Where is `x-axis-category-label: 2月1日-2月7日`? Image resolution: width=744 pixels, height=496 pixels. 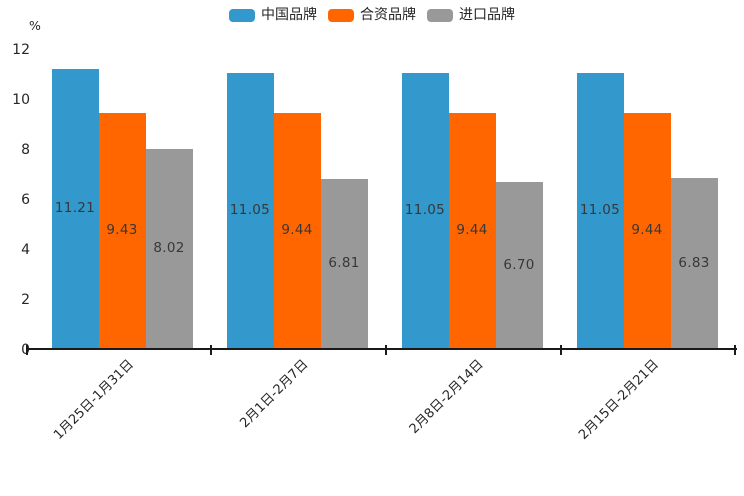 x-axis-category-label: 2月1日-2月7日 is located at coordinates (274, 394).